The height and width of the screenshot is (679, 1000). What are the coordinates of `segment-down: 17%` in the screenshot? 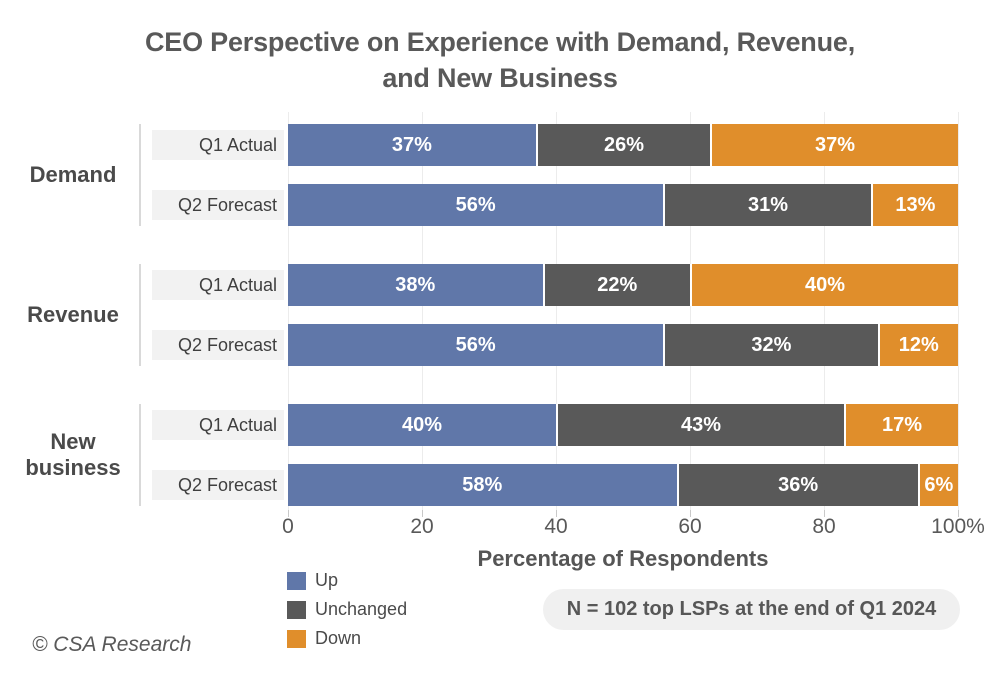 It's located at (901, 425).